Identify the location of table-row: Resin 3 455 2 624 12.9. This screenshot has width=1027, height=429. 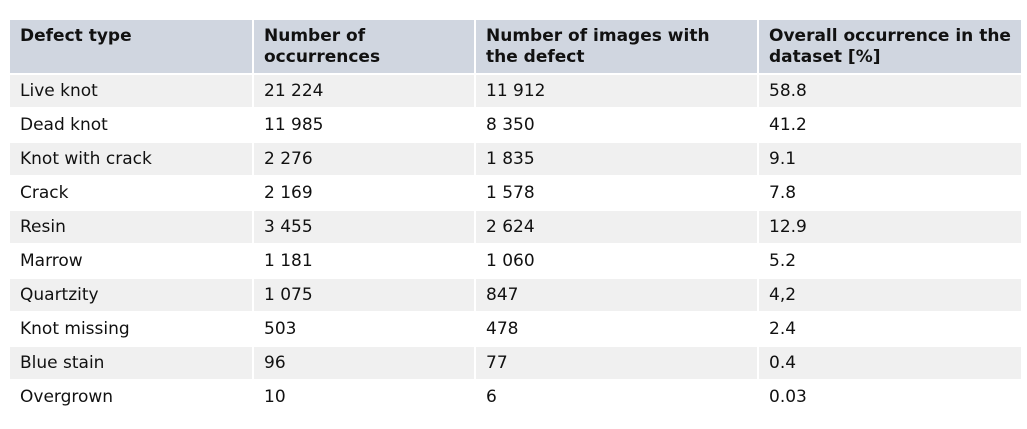
(515, 227).